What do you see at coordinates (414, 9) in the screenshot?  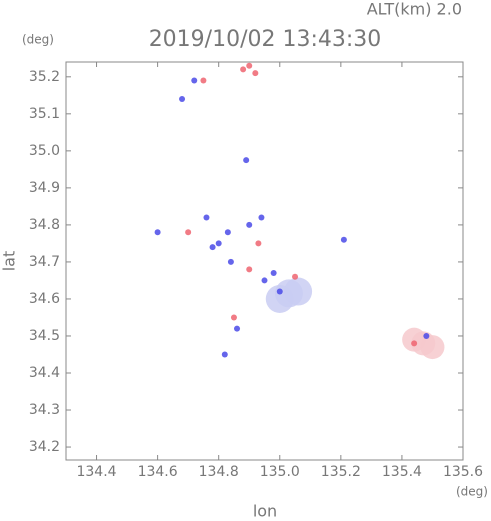 I see `altitude-label: ALT(km) 2.0` at bounding box center [414, 9].